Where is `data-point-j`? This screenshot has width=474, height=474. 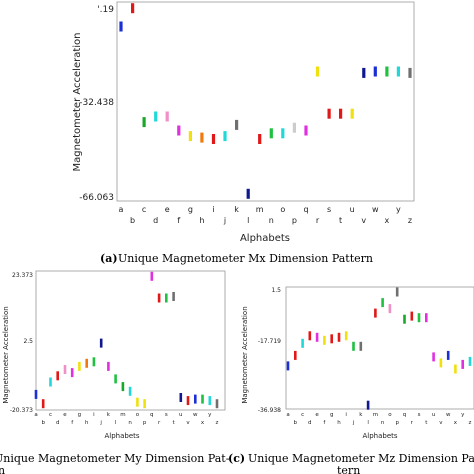
data-point-j is located at coordinates (353, 346).